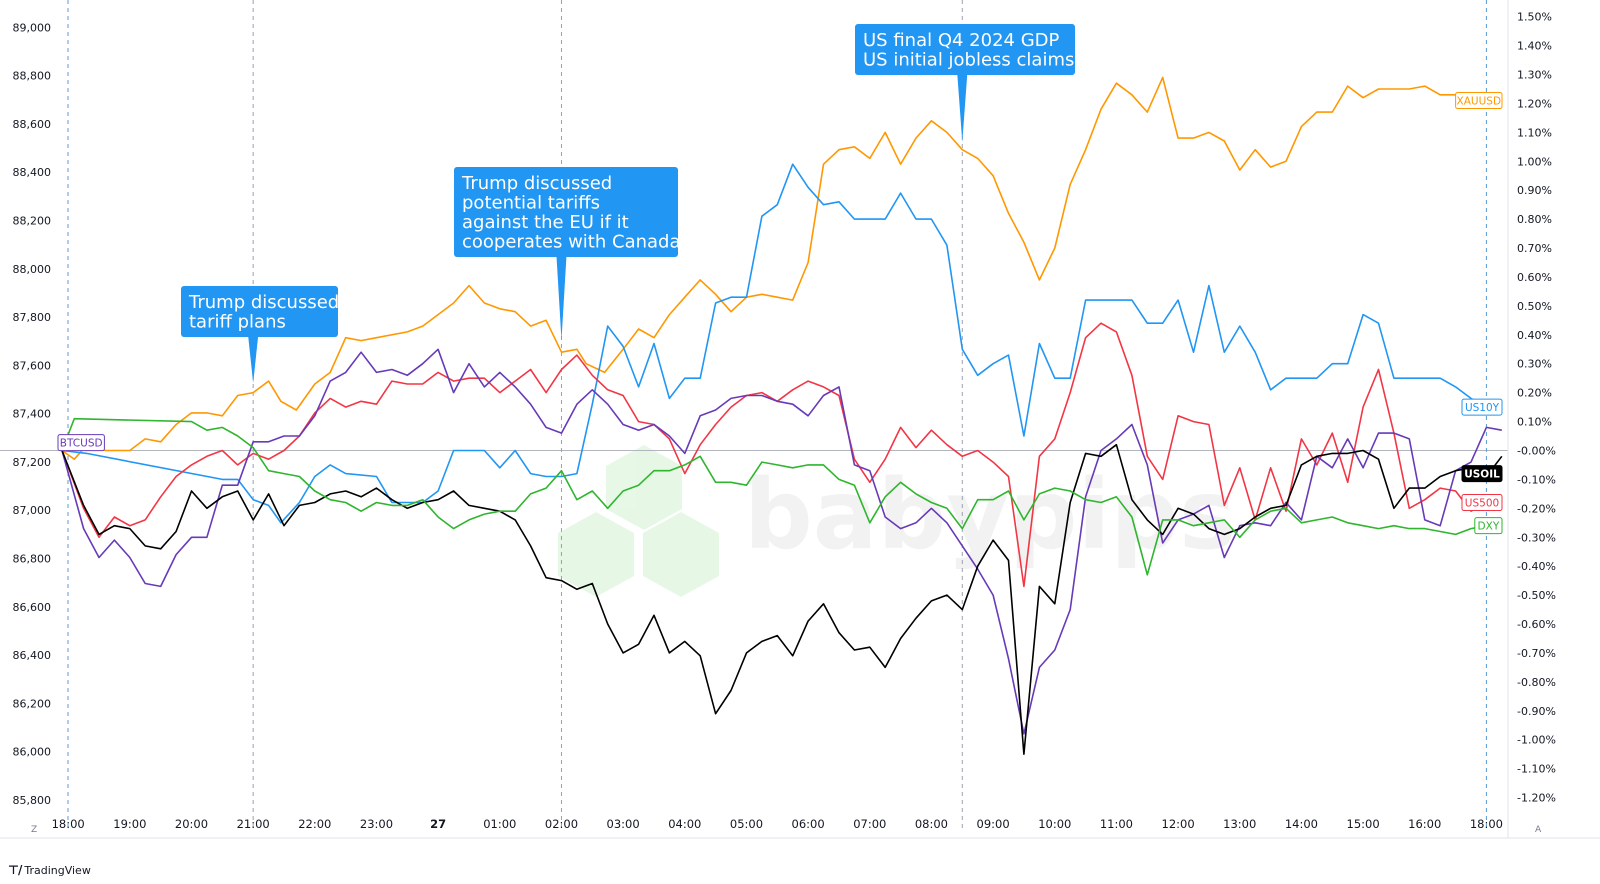 The width and height of the screenshot is (1600, 884). Describe the element at coordinates (1424, 824) in the screenshot. I see `x-axis-tick-label: 16:00` at that location.